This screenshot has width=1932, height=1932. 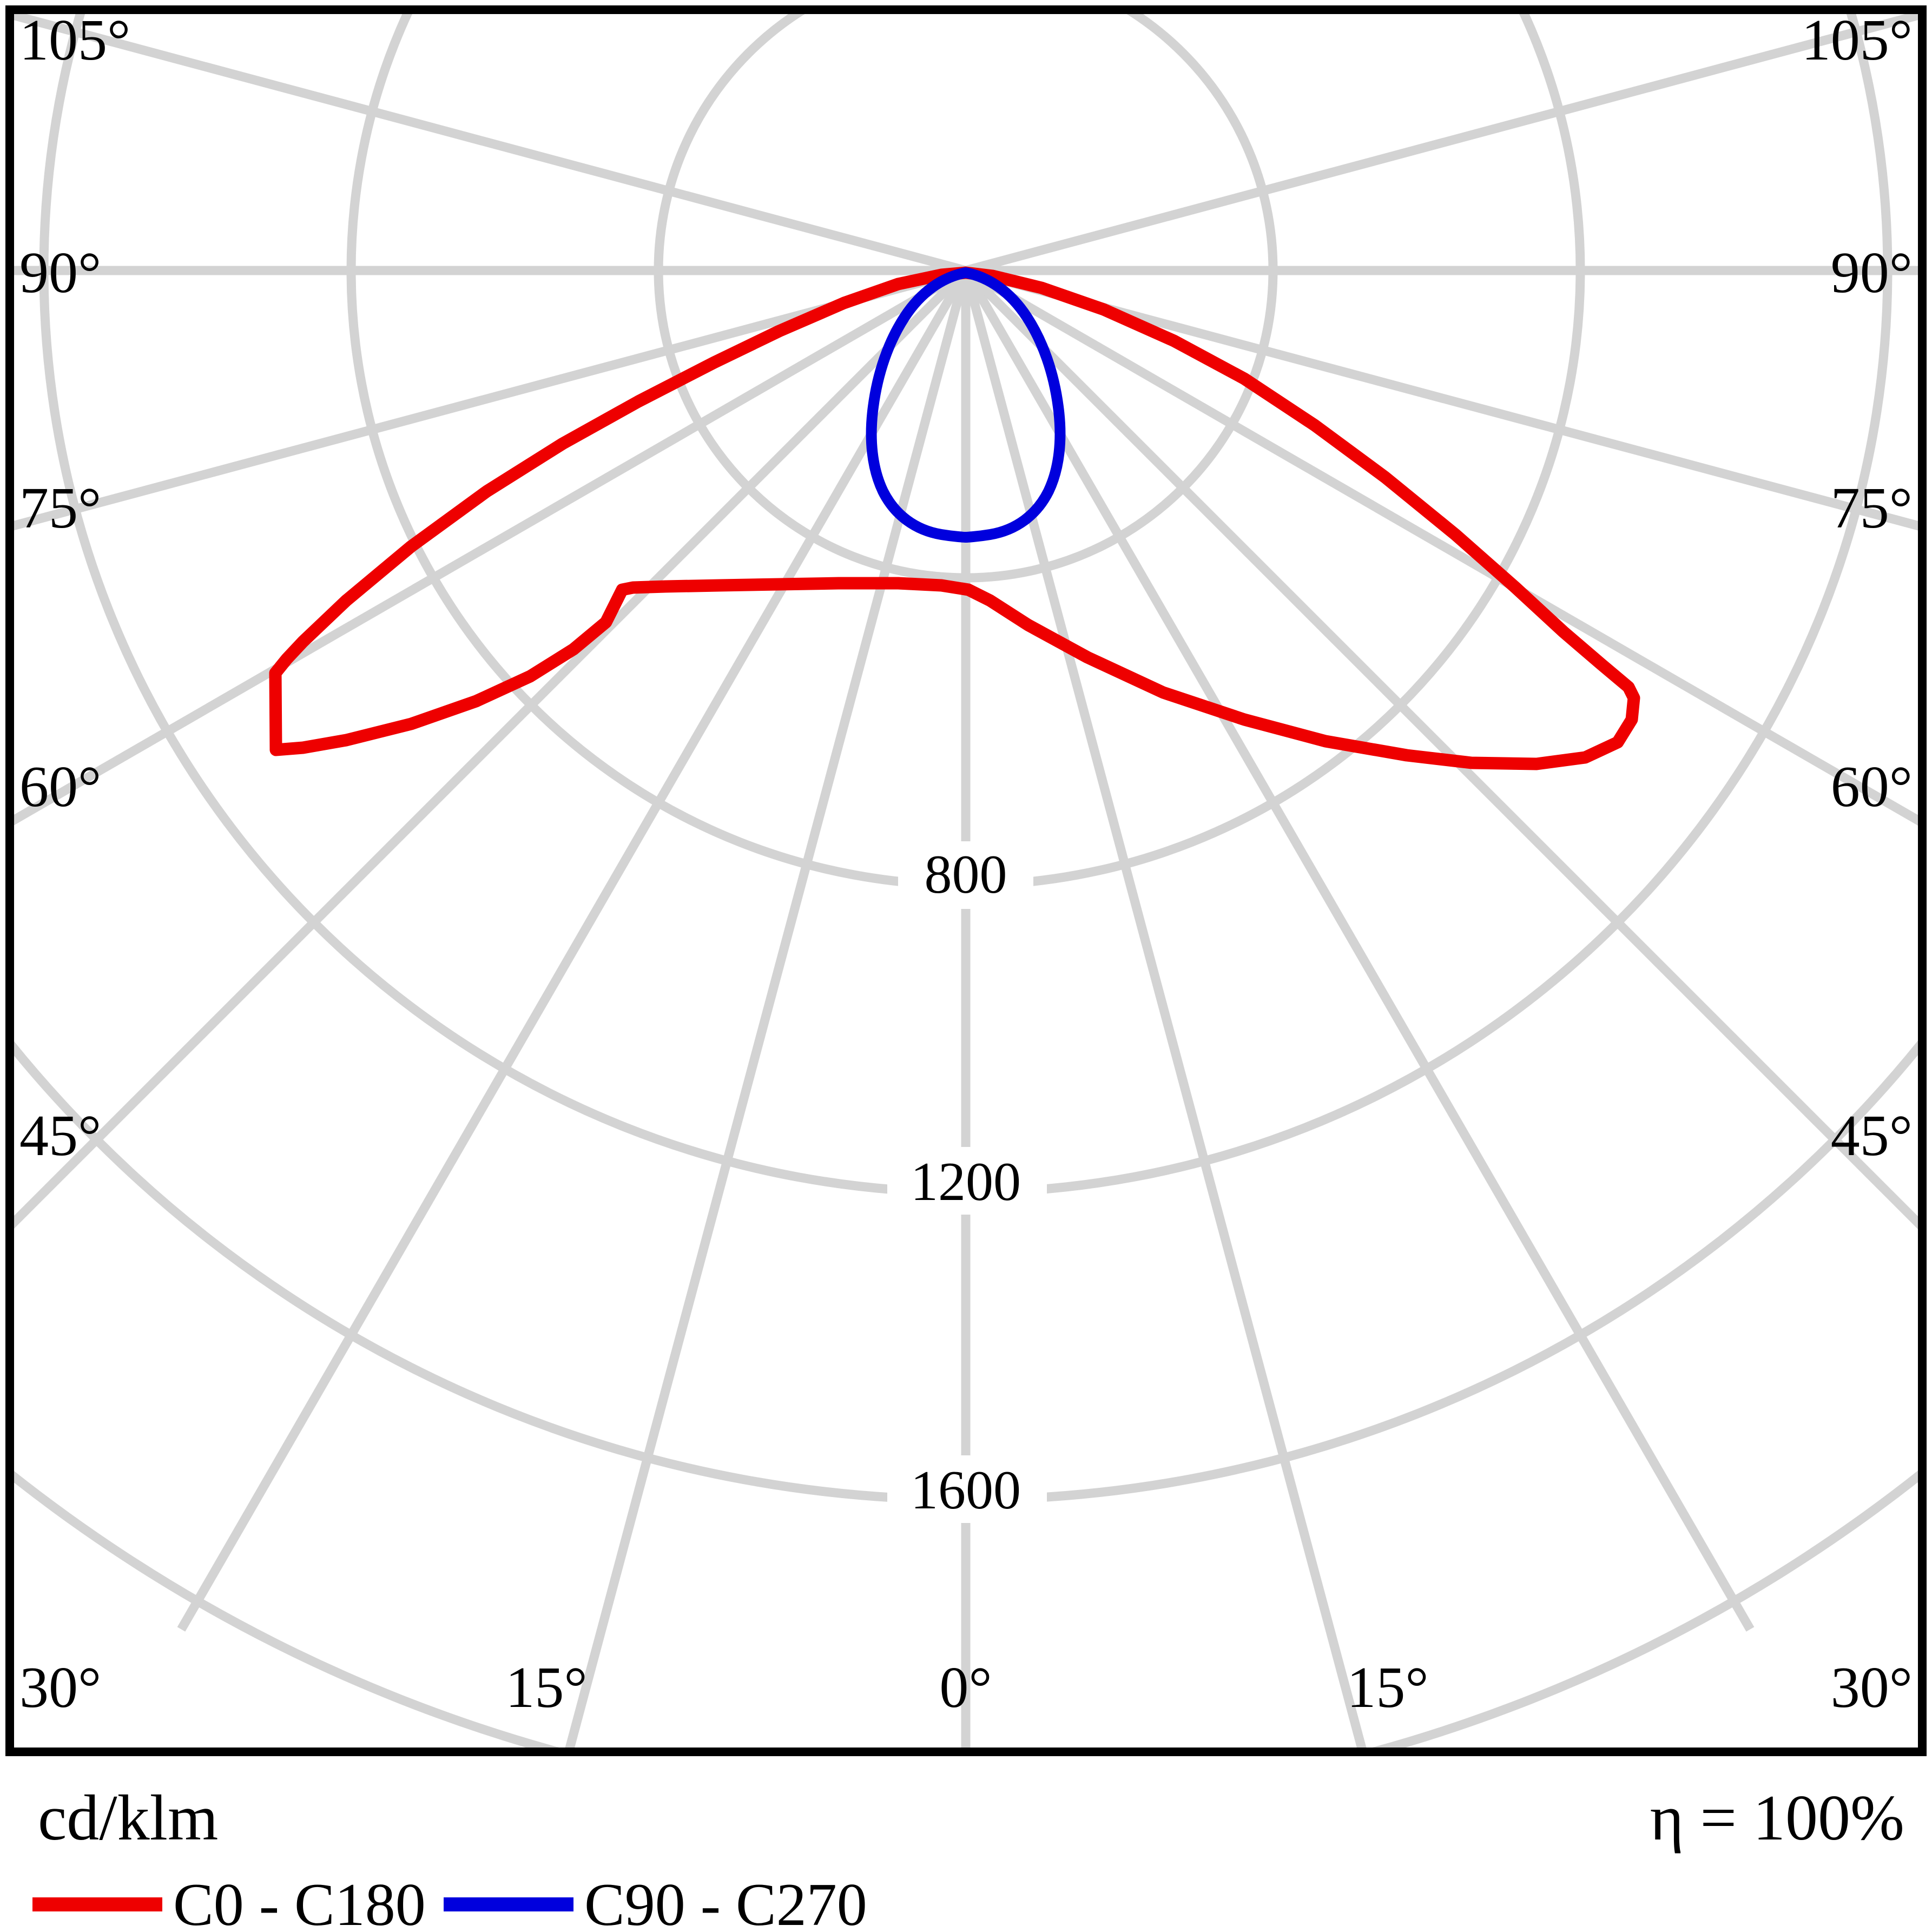 I want to click on radial-label-1200: 1200, so click(x=966, y=1181).